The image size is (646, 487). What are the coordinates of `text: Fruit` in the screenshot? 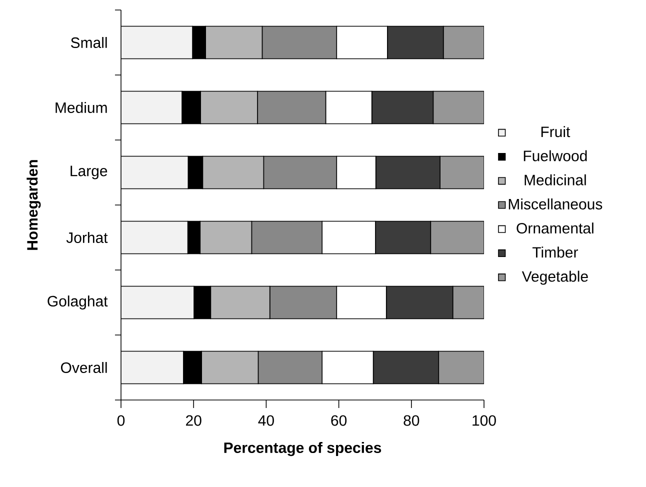 It's located at (555, 132).